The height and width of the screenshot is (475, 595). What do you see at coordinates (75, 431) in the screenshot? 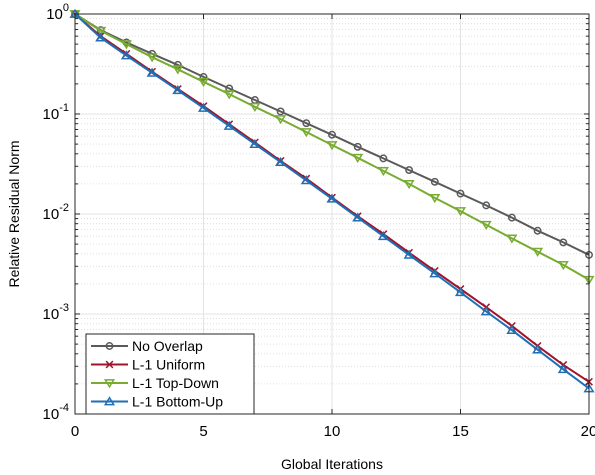
I see `x-tick-label: 0` at bounding box center [75, 431].